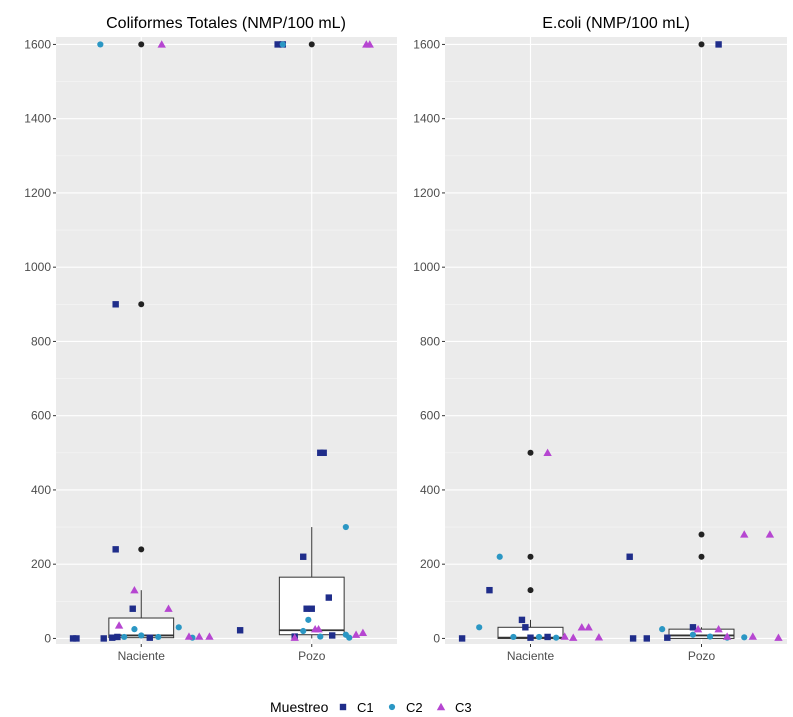  Describe the element at coordinates (299, 707) in the screenshot. I see `legend-title: Muestreo` at that location.